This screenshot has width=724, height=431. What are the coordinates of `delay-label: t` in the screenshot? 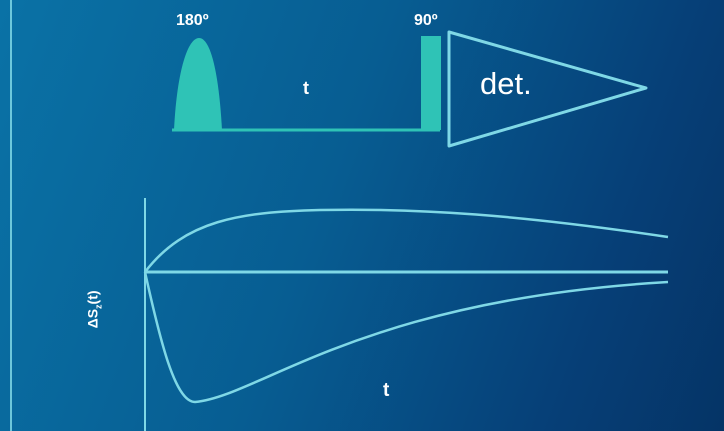 It's located at (306, 88).